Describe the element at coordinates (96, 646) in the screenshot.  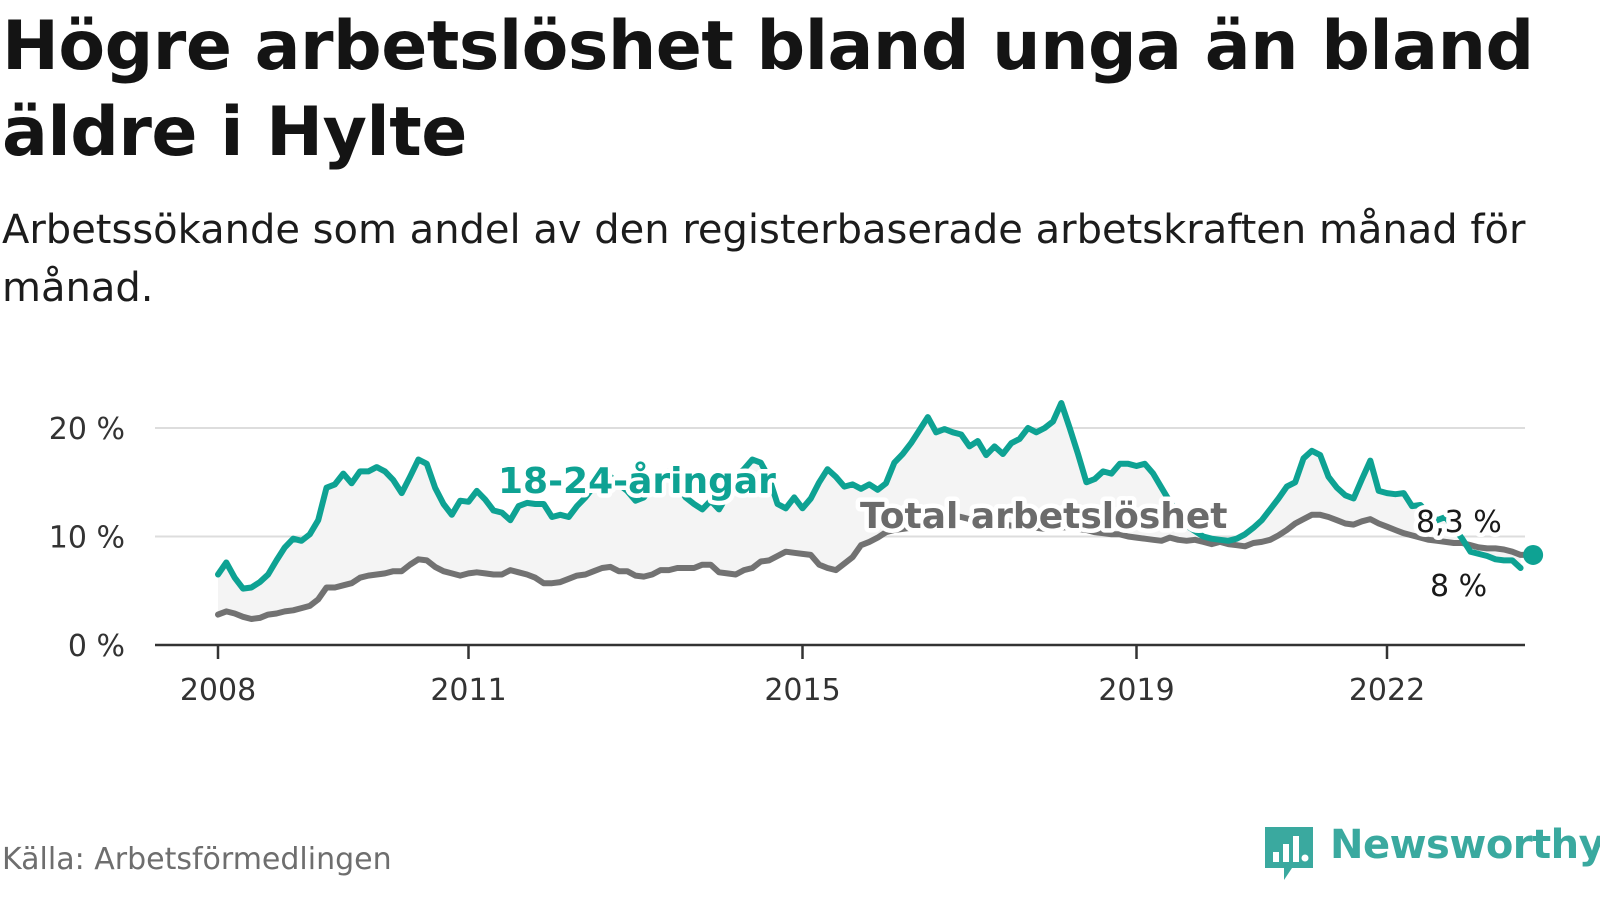
I see `y-tick-label: 0 %` at that location.